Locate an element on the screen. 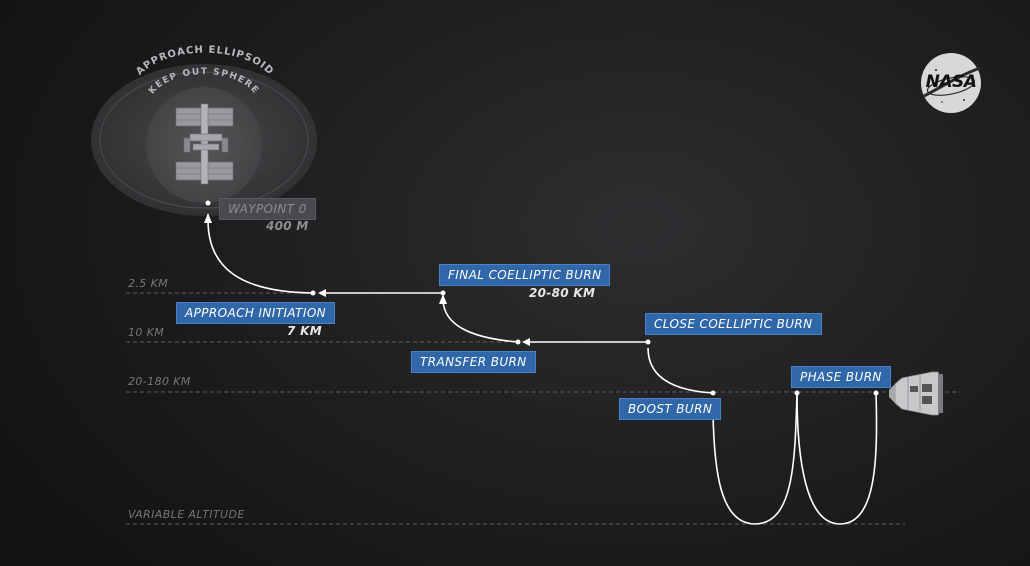  approach-ellipsoid-ring is located at coordinates (204, 140).